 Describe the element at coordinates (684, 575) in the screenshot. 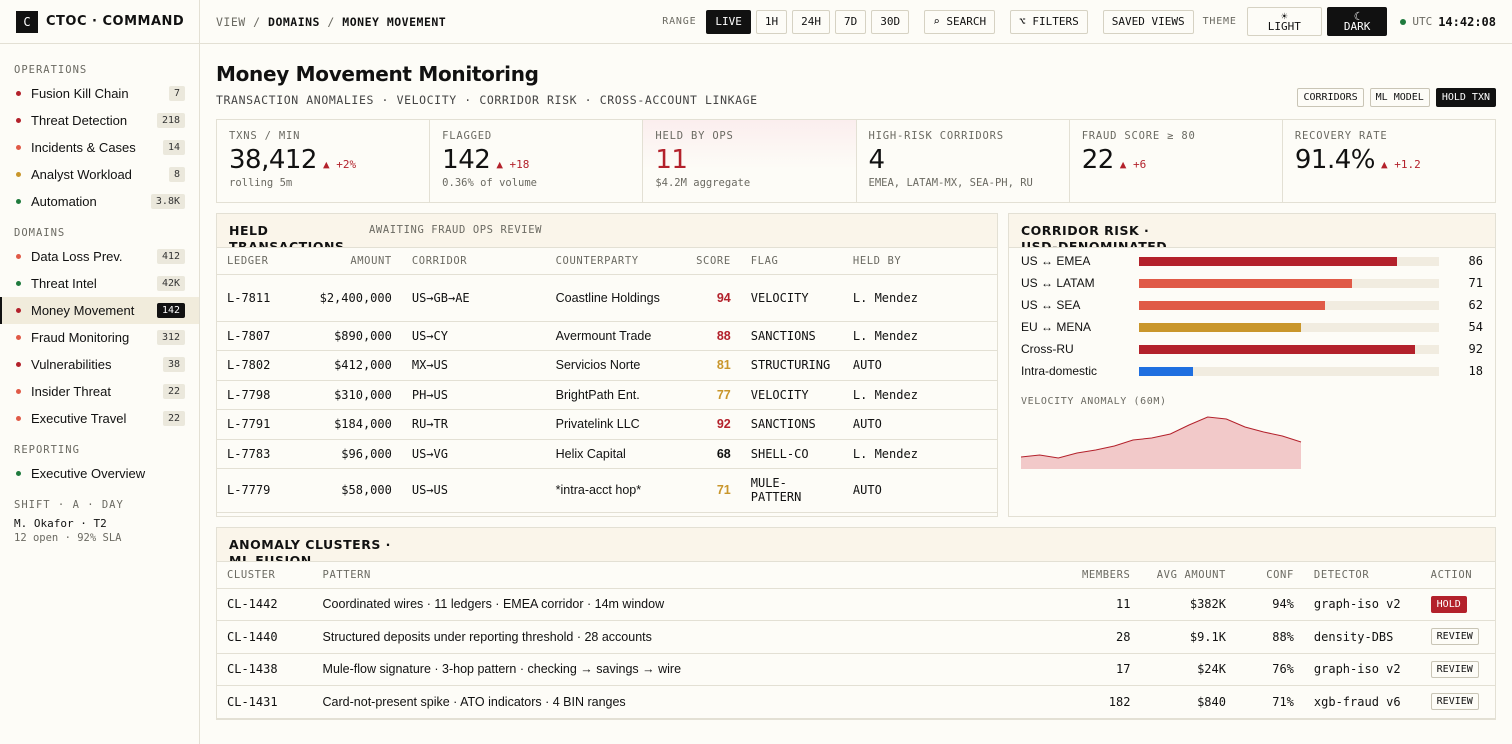

I see `column-header: PATTERN` at that location.